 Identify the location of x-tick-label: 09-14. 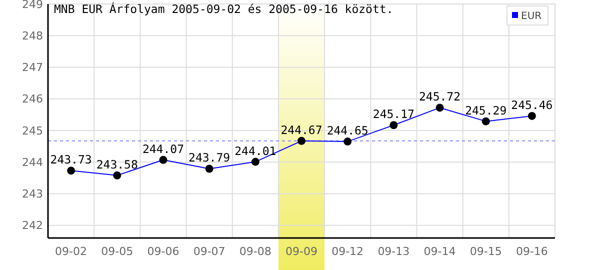
(440, 251).